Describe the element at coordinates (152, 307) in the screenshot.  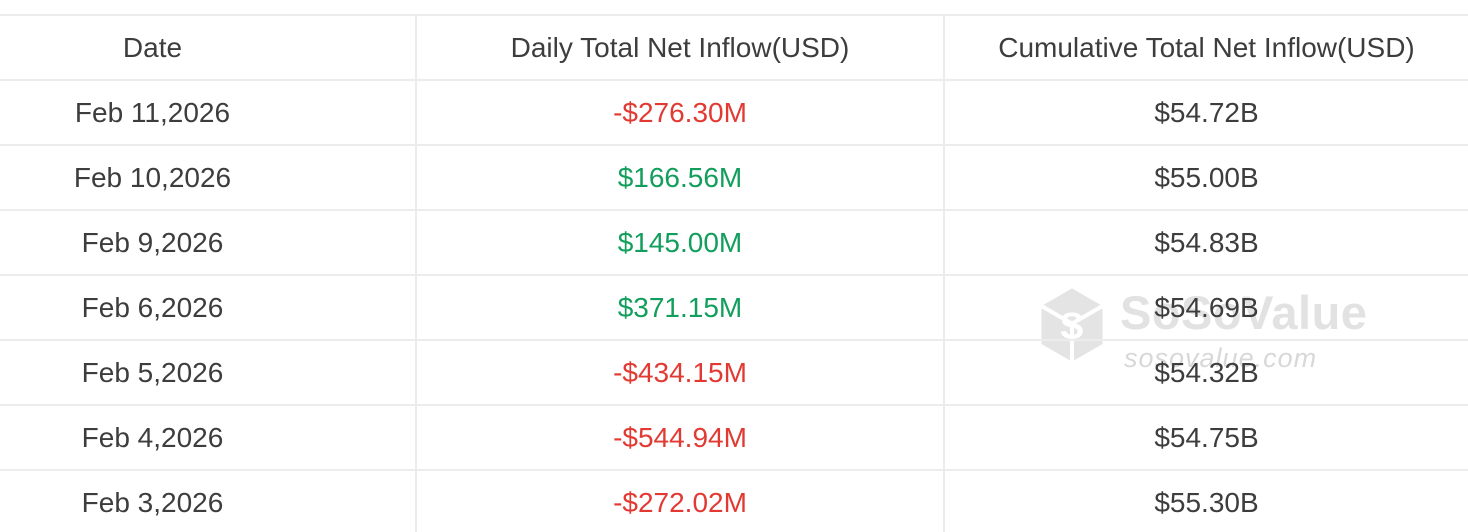
I see `date-value: Feb 6,2026` at that location.